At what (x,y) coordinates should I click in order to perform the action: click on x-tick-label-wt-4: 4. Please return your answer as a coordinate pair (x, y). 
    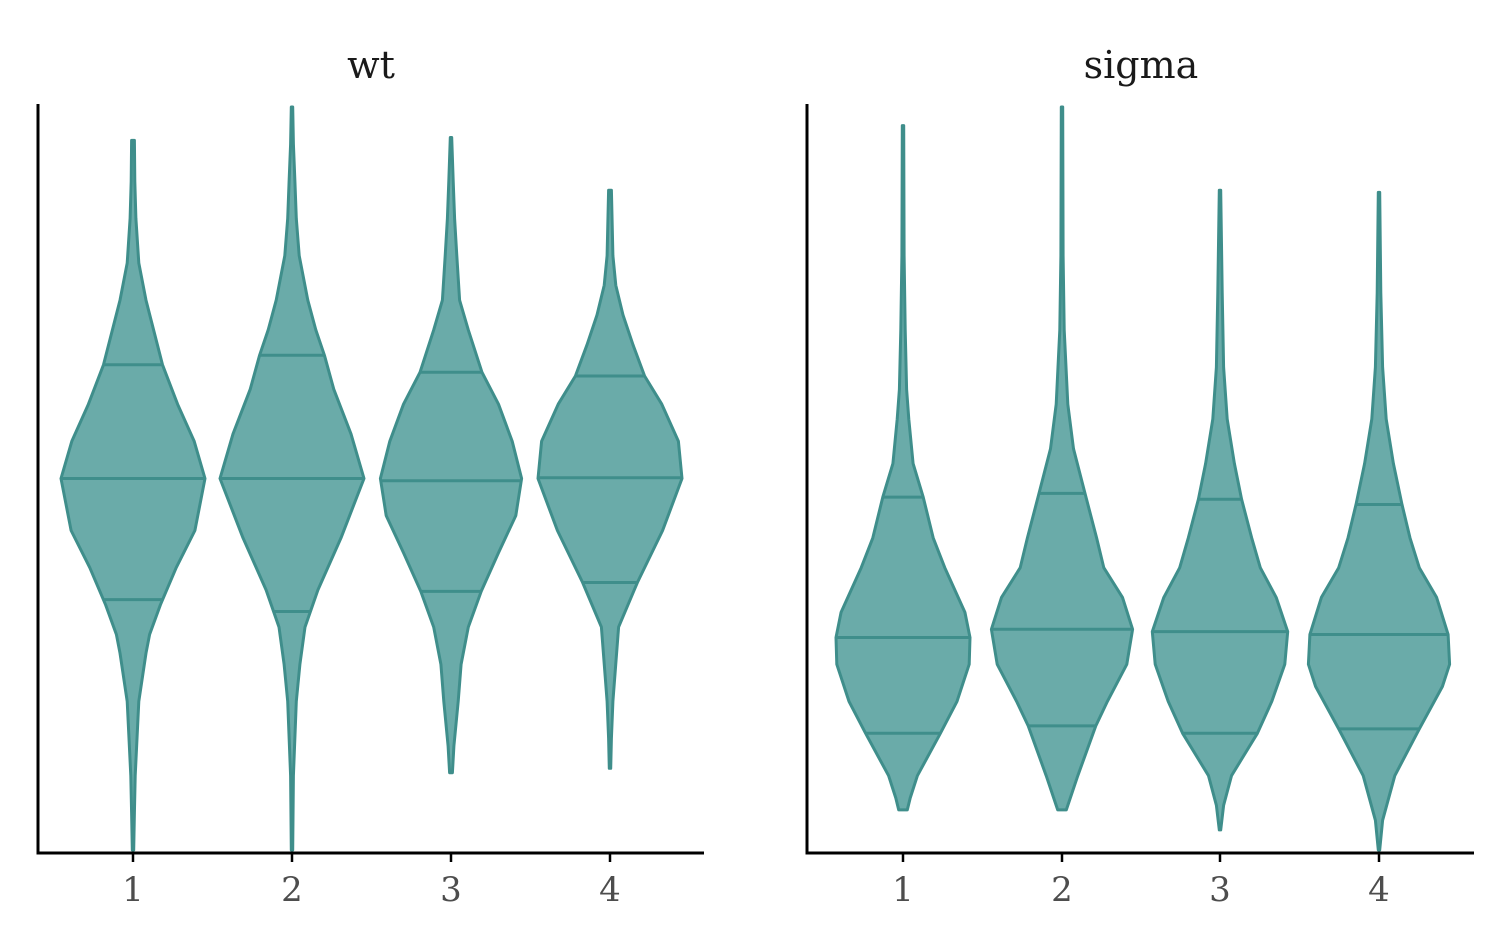
    Looking at the image, I should click on (610, 890).